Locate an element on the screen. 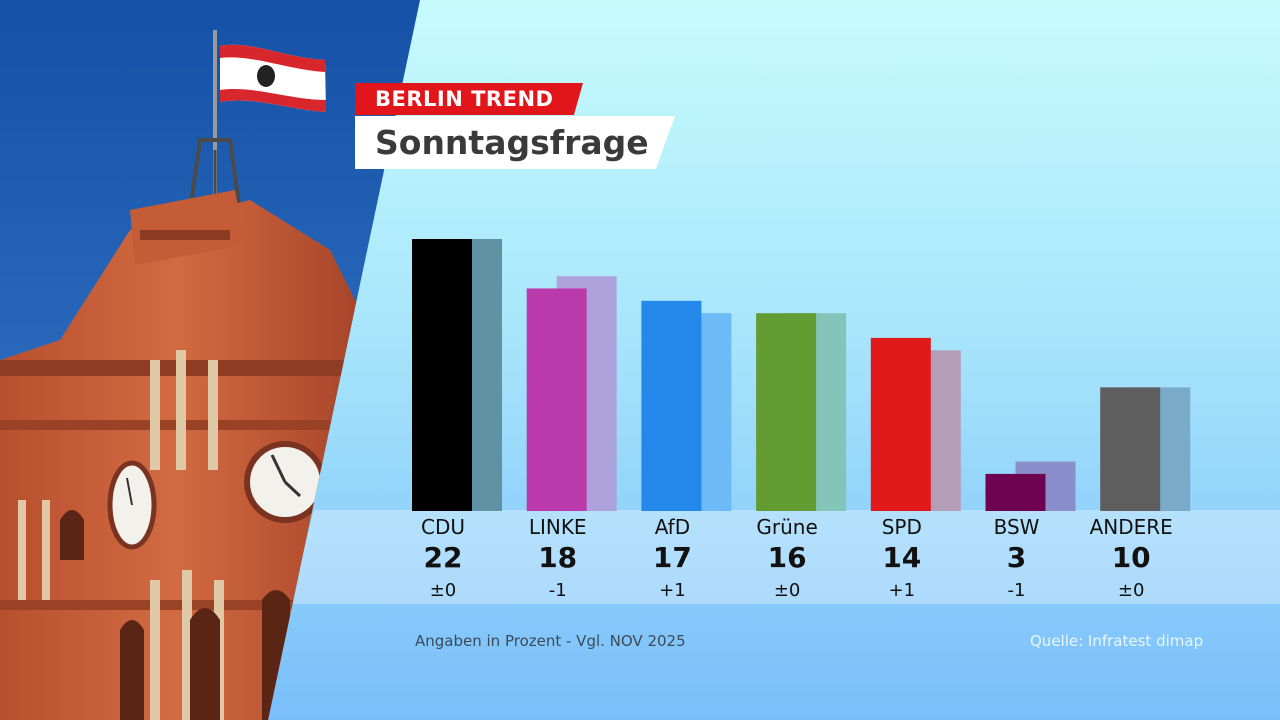 Image resolution: width=1280 pixels, height=720 pixels. value-label: 22 is located at coordinates (443, 557).